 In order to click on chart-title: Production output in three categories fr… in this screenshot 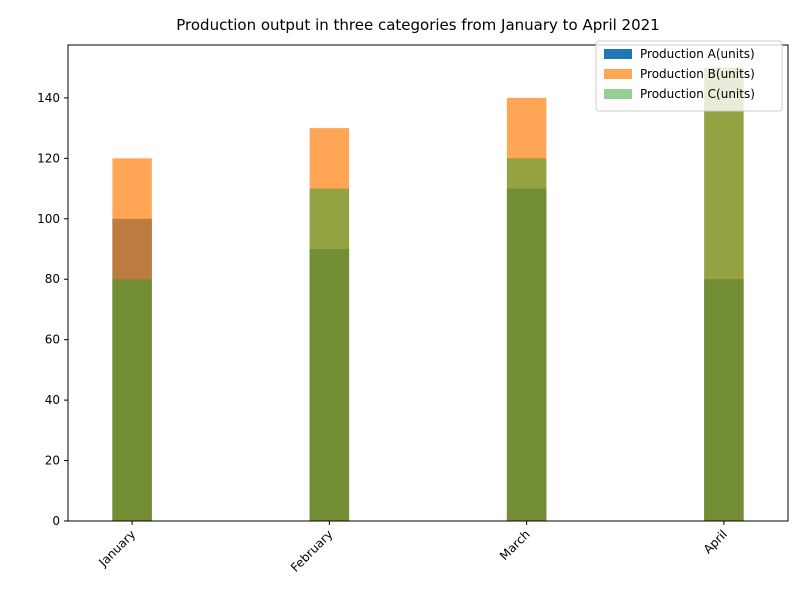, I will do `click(417, 25)`.